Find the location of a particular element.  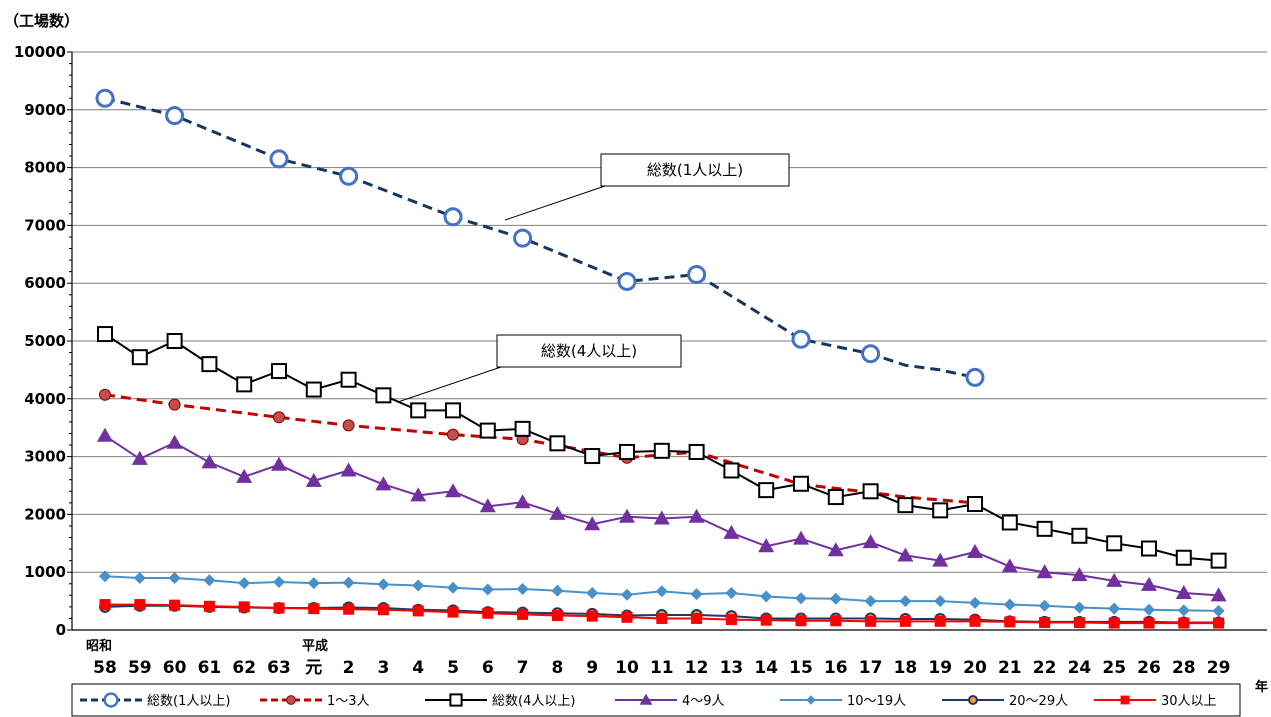

era-label-heisei: 平成 is located at coordinates (315, 646).